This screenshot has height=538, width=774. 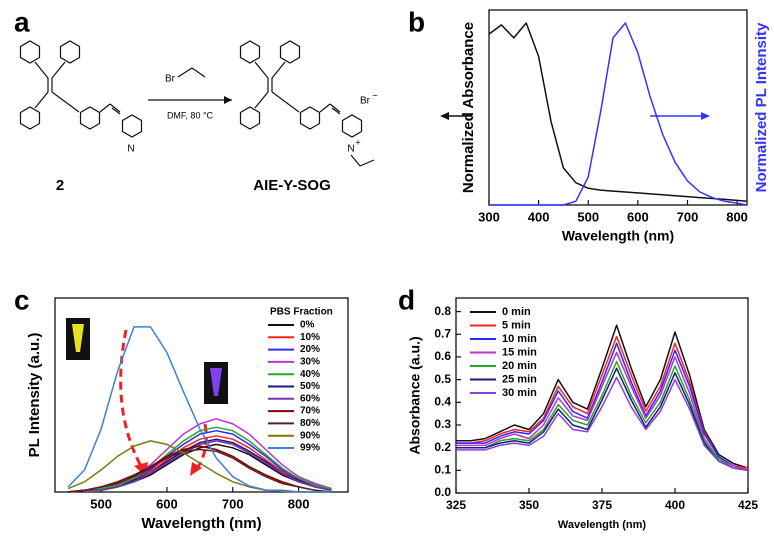 What do you see at coordinates (416, 21) in the screenshot?
I see `panel-label: b` at bounding box center [416, 21].